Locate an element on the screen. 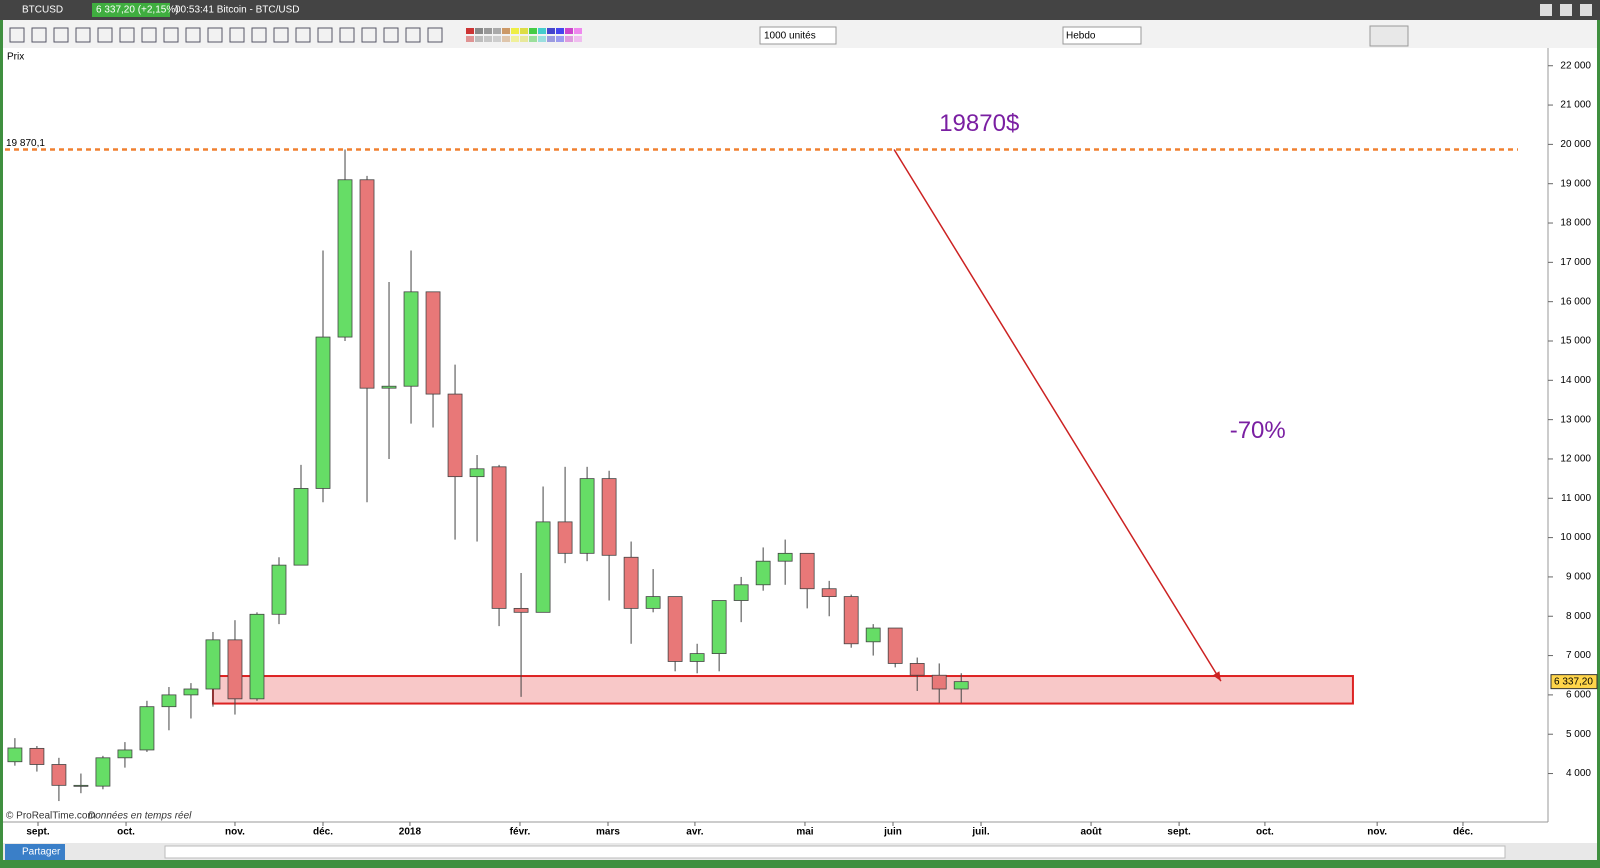  last-price-box is located at coordinates (1574, 682).